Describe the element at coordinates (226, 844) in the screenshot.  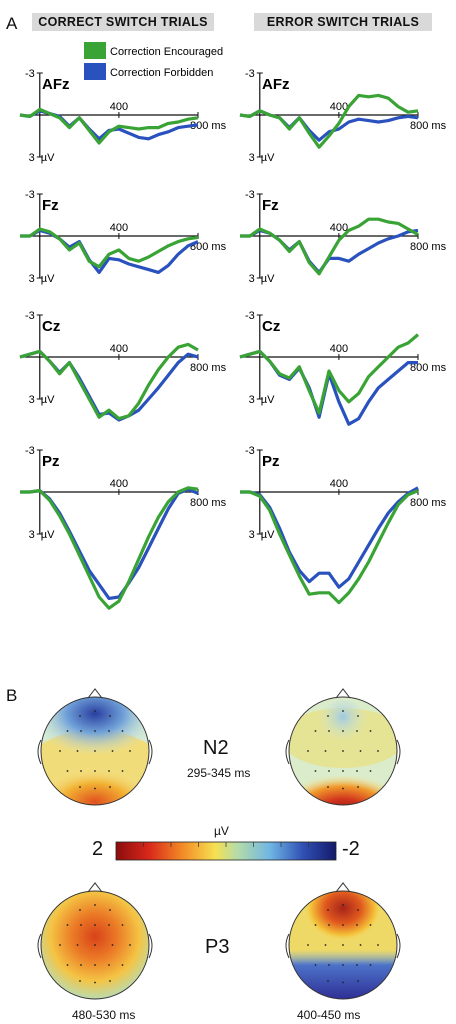
I see `colorbar-ticks` at that location.